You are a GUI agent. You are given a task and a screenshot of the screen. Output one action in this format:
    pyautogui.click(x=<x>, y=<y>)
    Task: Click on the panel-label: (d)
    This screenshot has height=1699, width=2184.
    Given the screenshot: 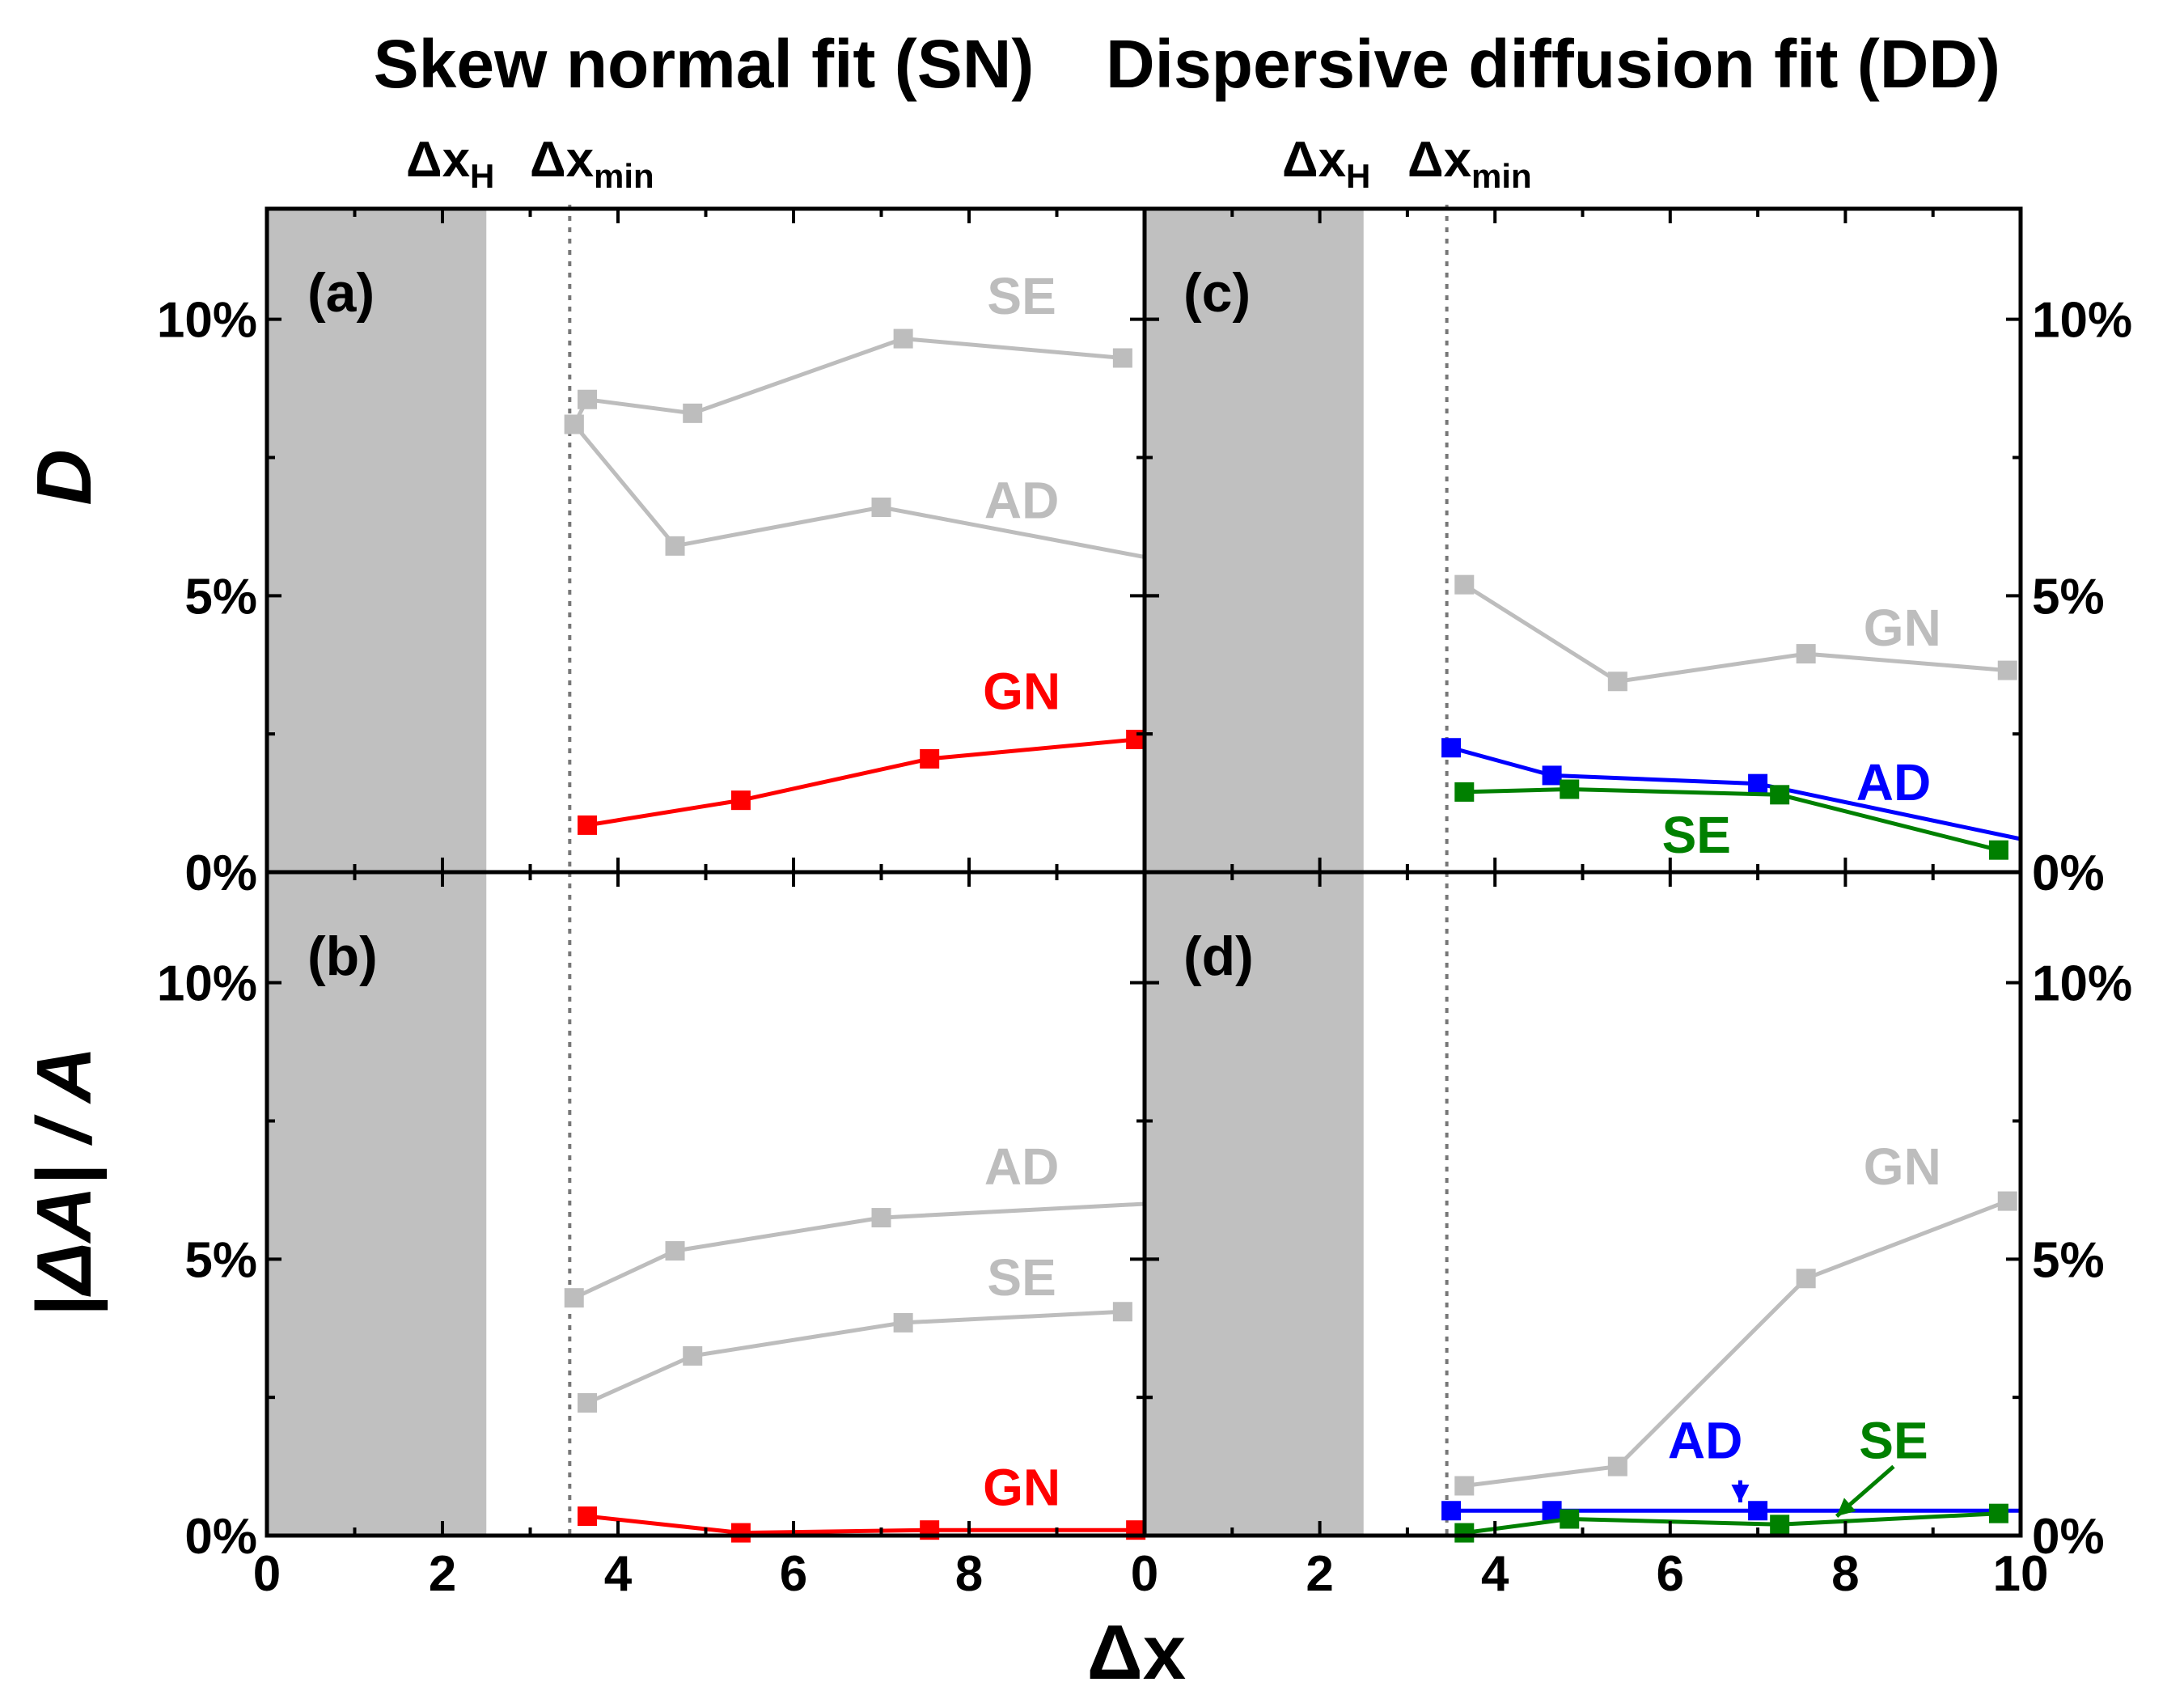 What is the action you would take?
    pyautogui.click(x=1218, y=957)
    